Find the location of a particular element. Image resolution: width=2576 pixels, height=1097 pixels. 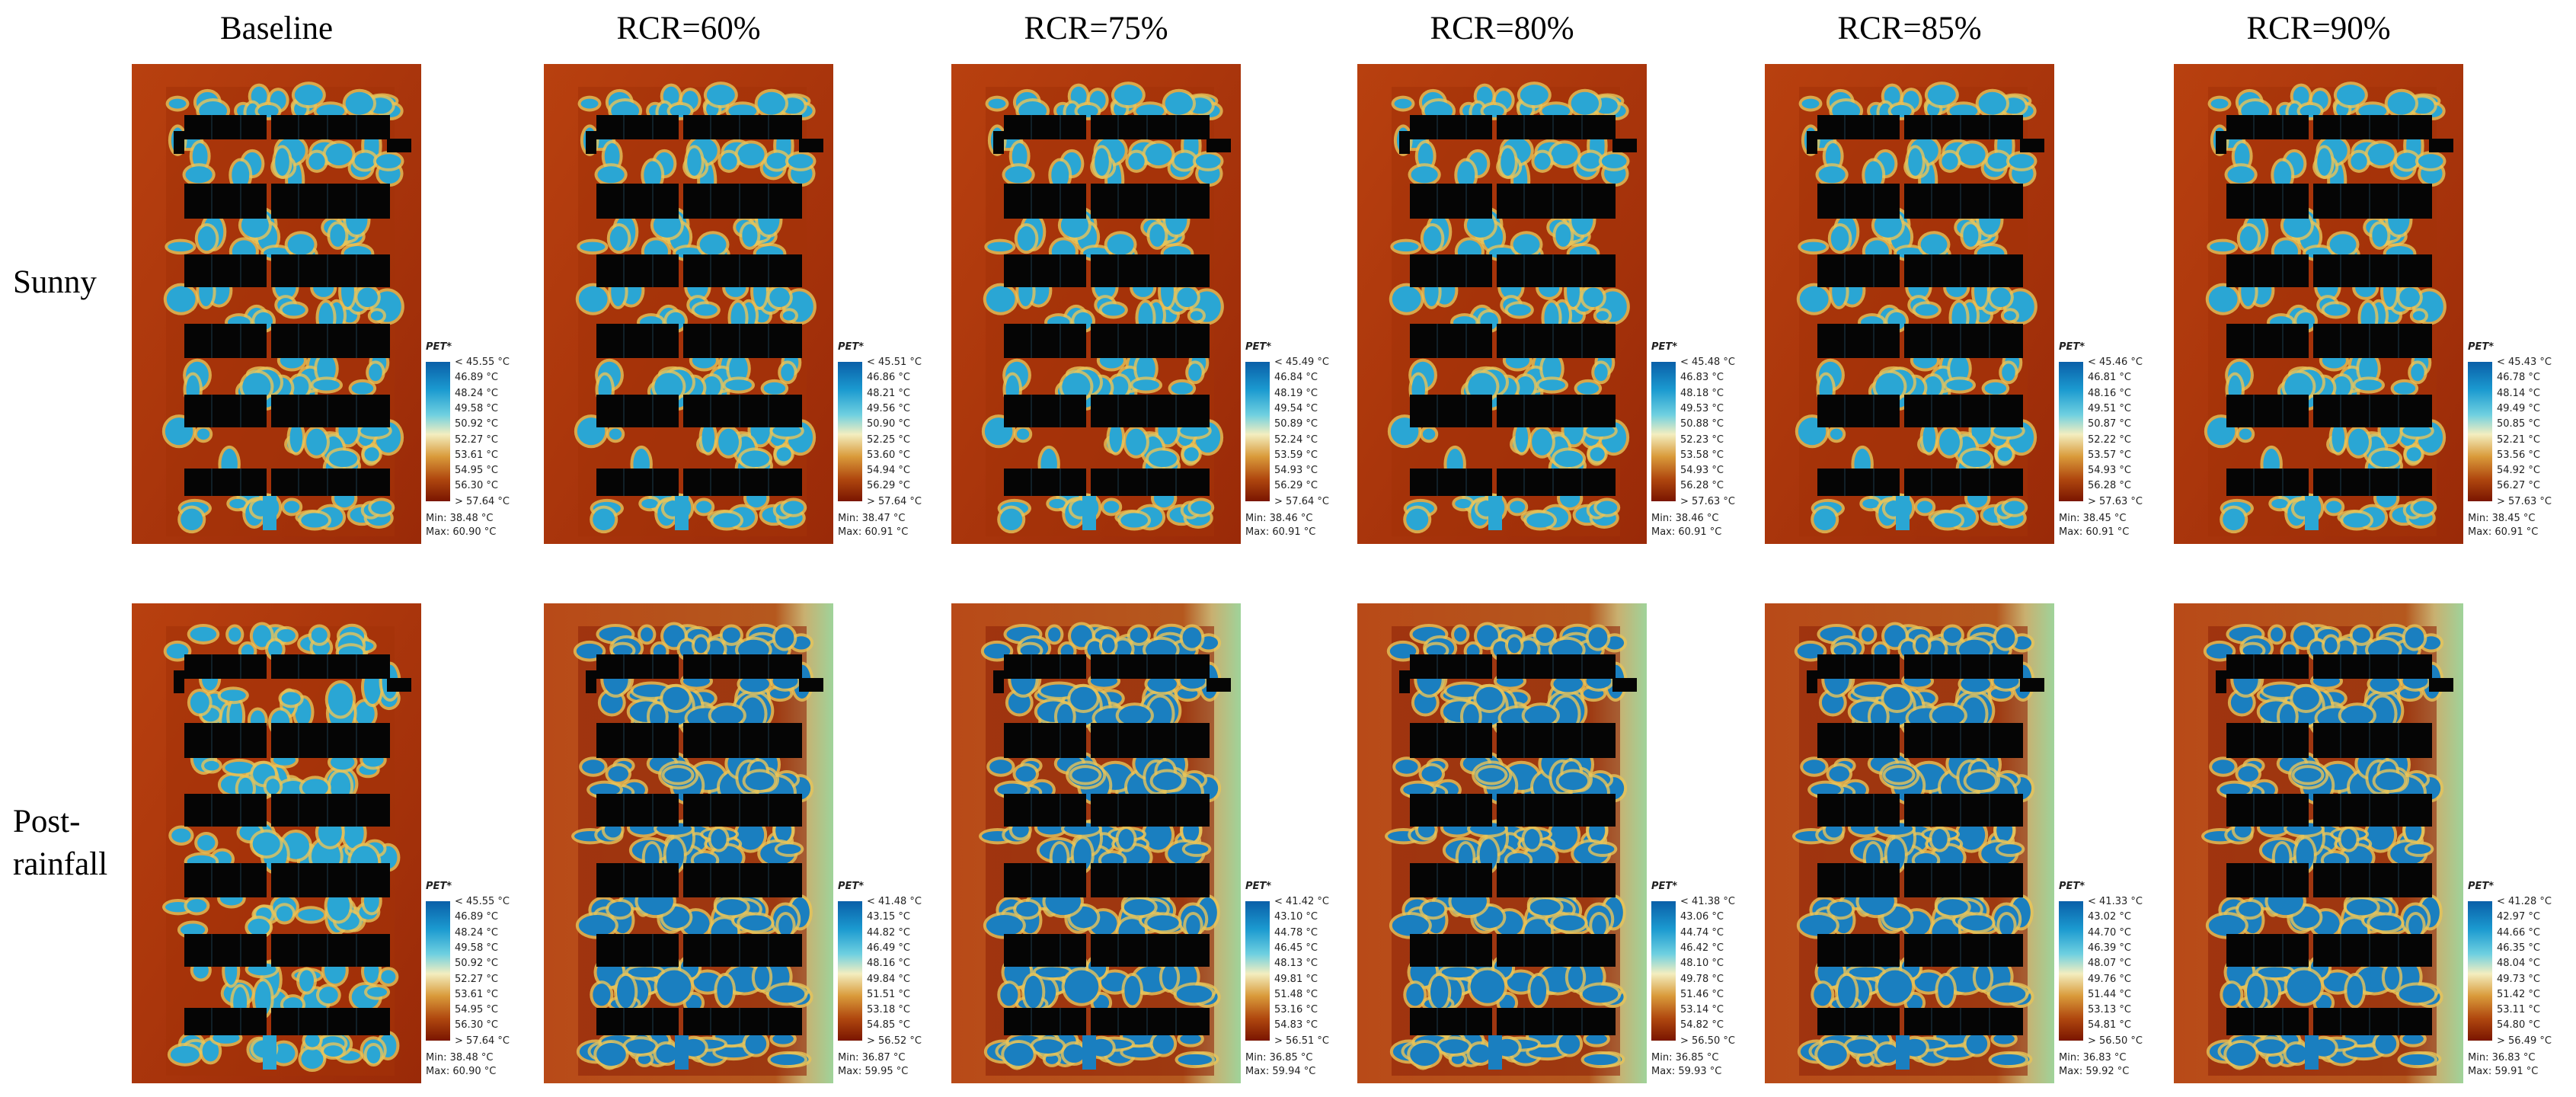

legend-label: < 45.51 °C is located at coordinates (894, 362).